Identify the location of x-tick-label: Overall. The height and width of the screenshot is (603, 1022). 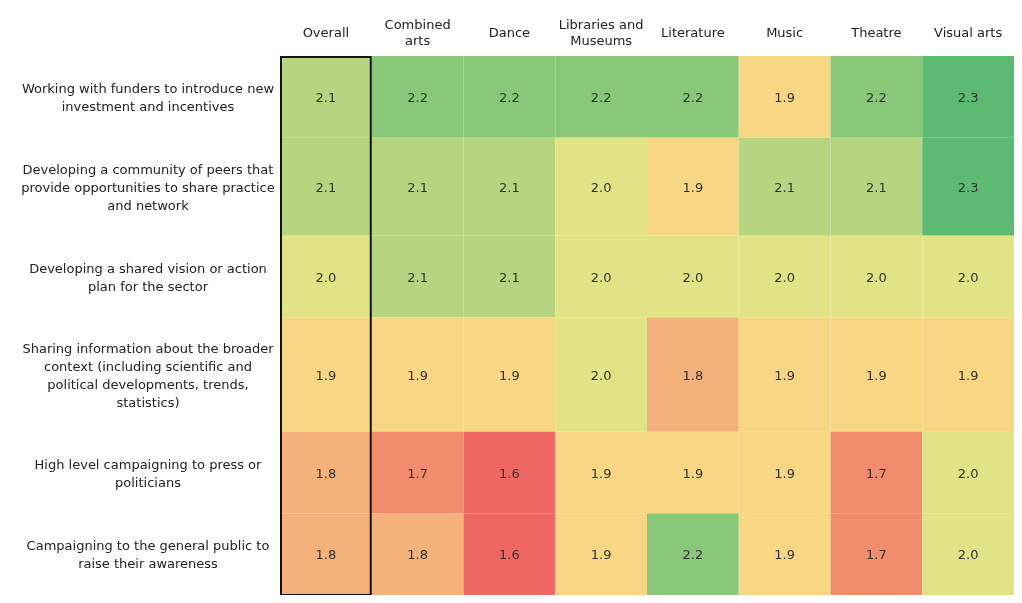
(326, 32).